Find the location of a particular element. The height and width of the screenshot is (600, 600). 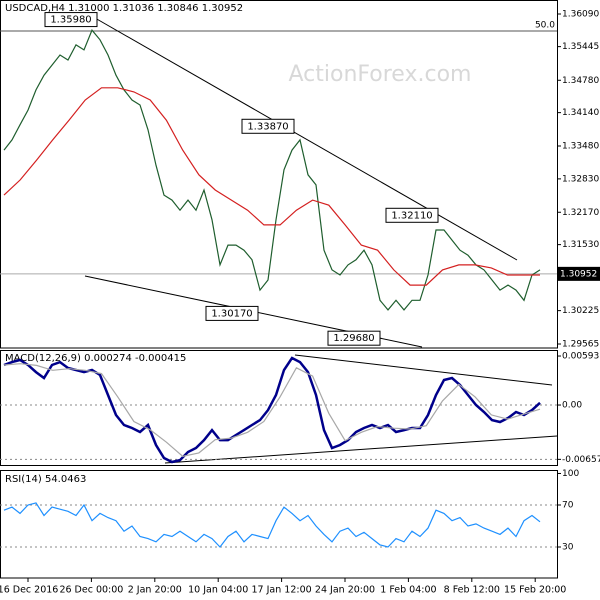

x-tick-label: 1 Feb 04:00 is located at coordinates (408, 590).